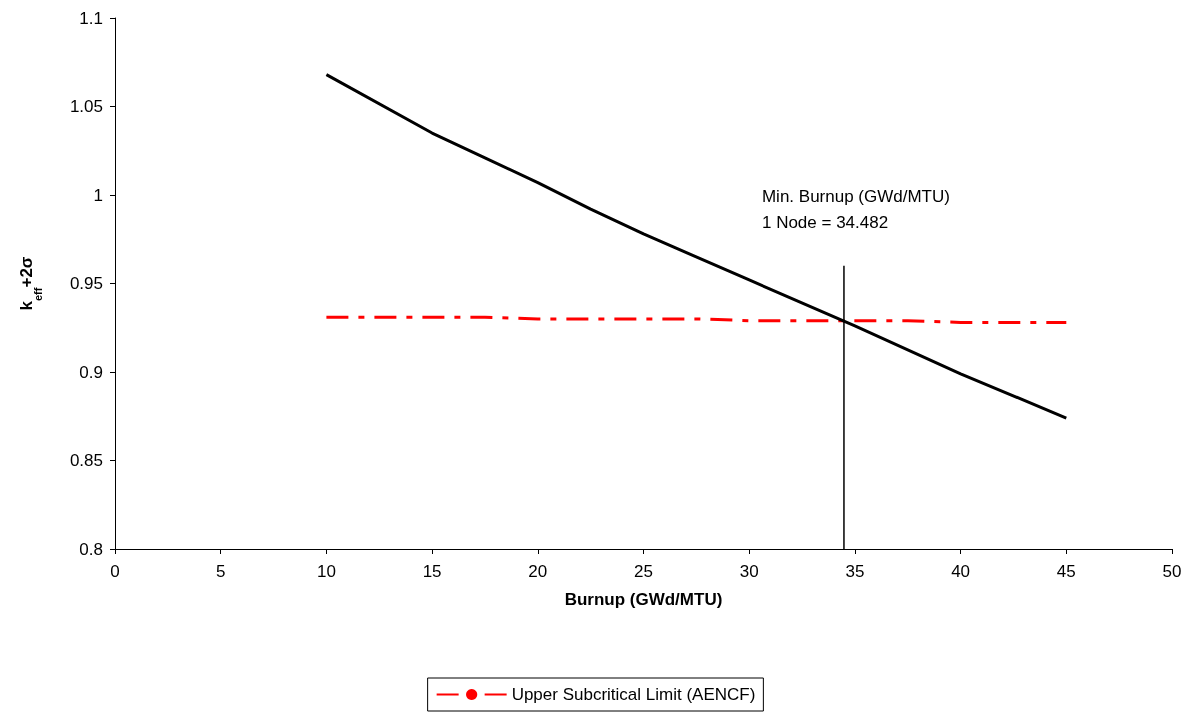 The image size is (1191, 719). Describe the element at coordinates (633, 694) in the screenshot. I see `legend-label: Upper Subcritical Limit (AENCF)` at that location.